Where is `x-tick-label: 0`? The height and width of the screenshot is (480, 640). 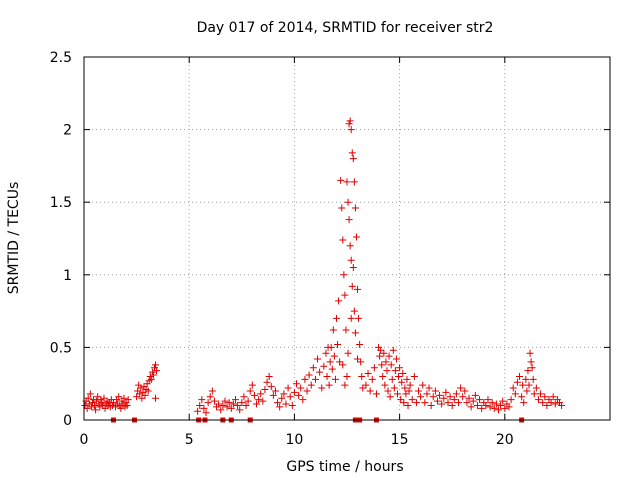
x-tick-label: 0 is located at coordinates (84, 440).